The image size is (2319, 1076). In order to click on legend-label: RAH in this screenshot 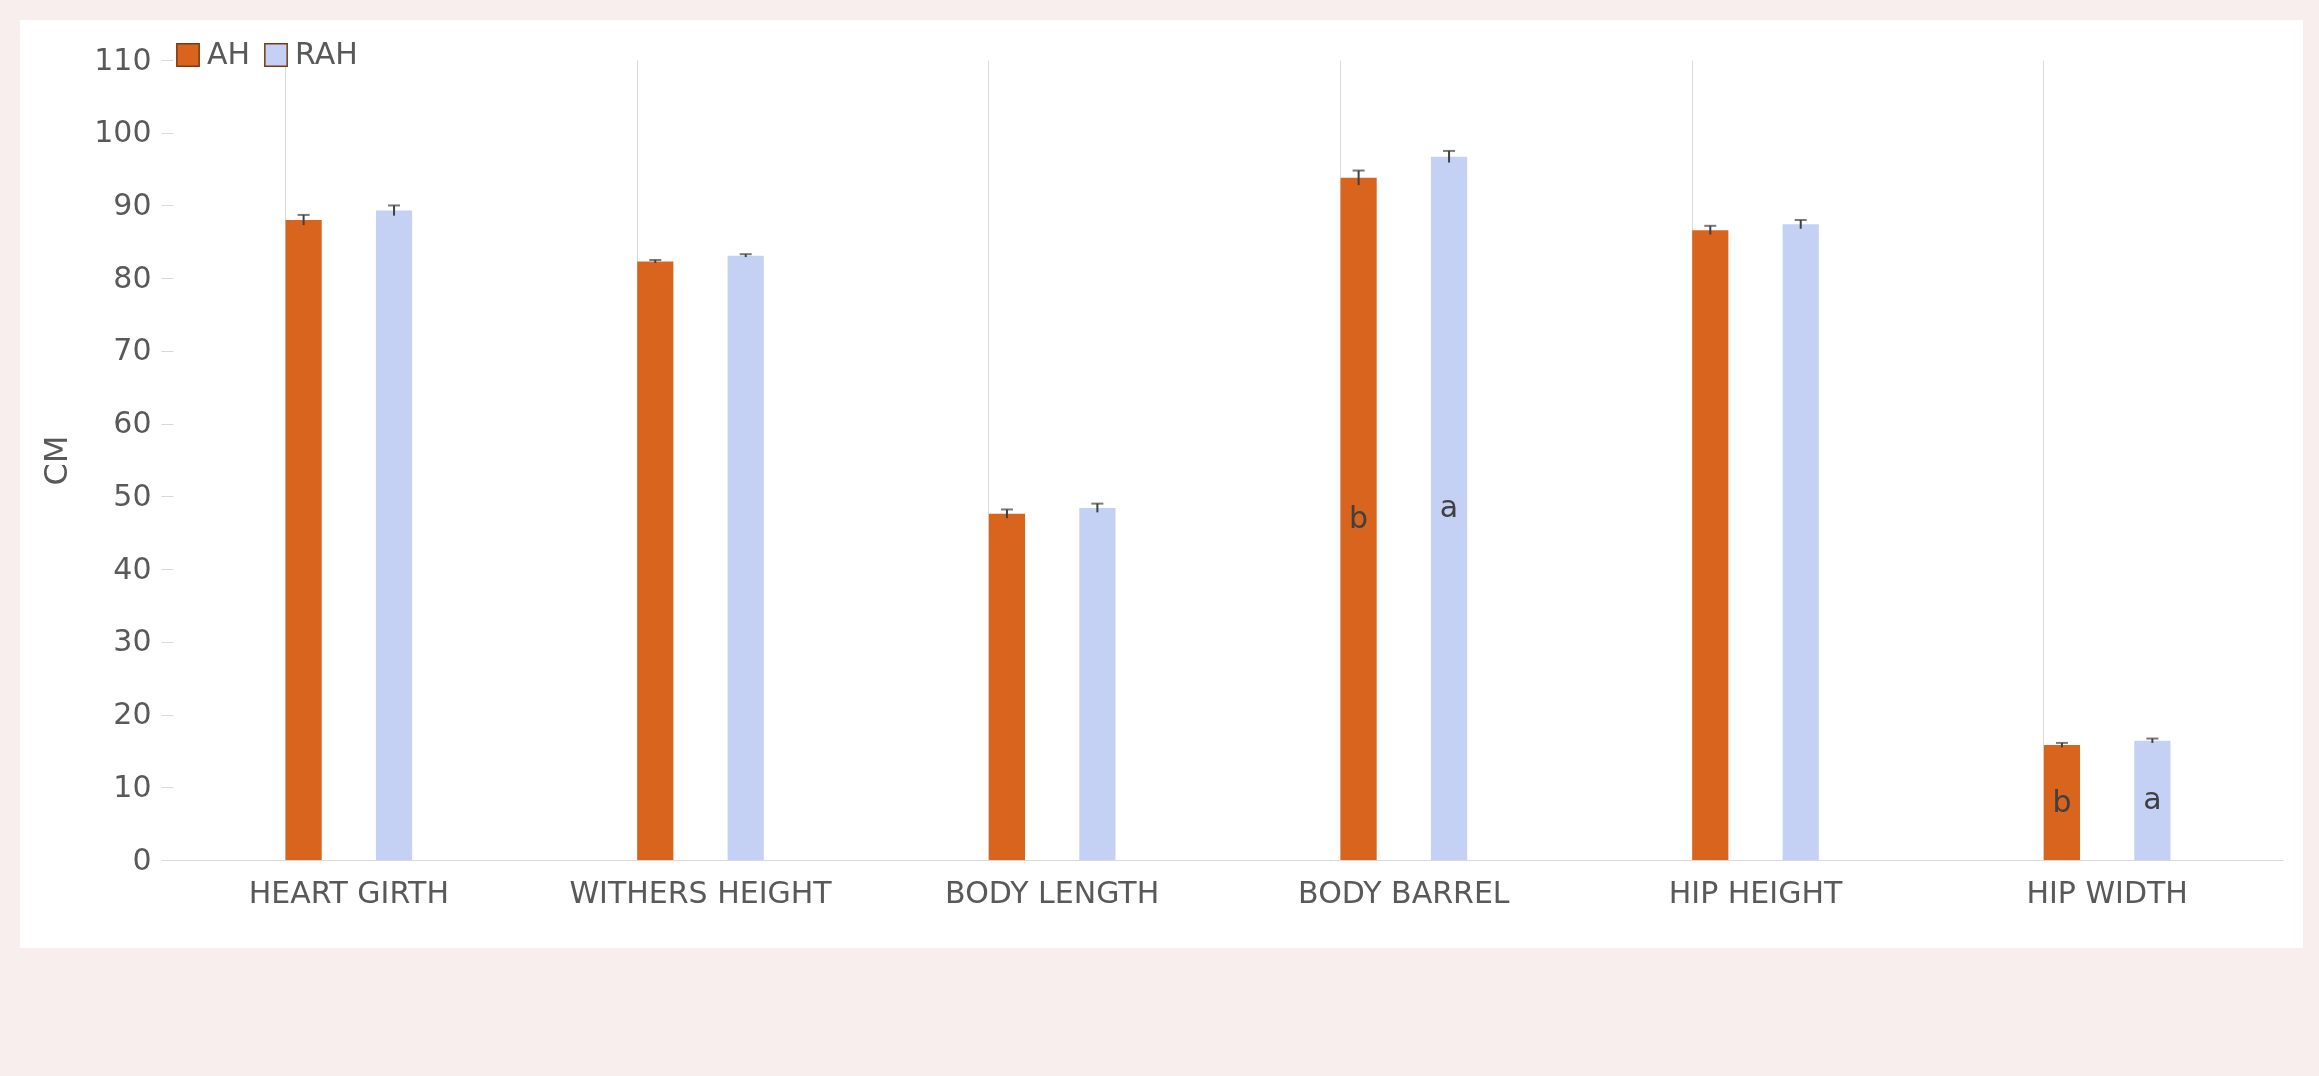, I will do `click(326, 53)`.